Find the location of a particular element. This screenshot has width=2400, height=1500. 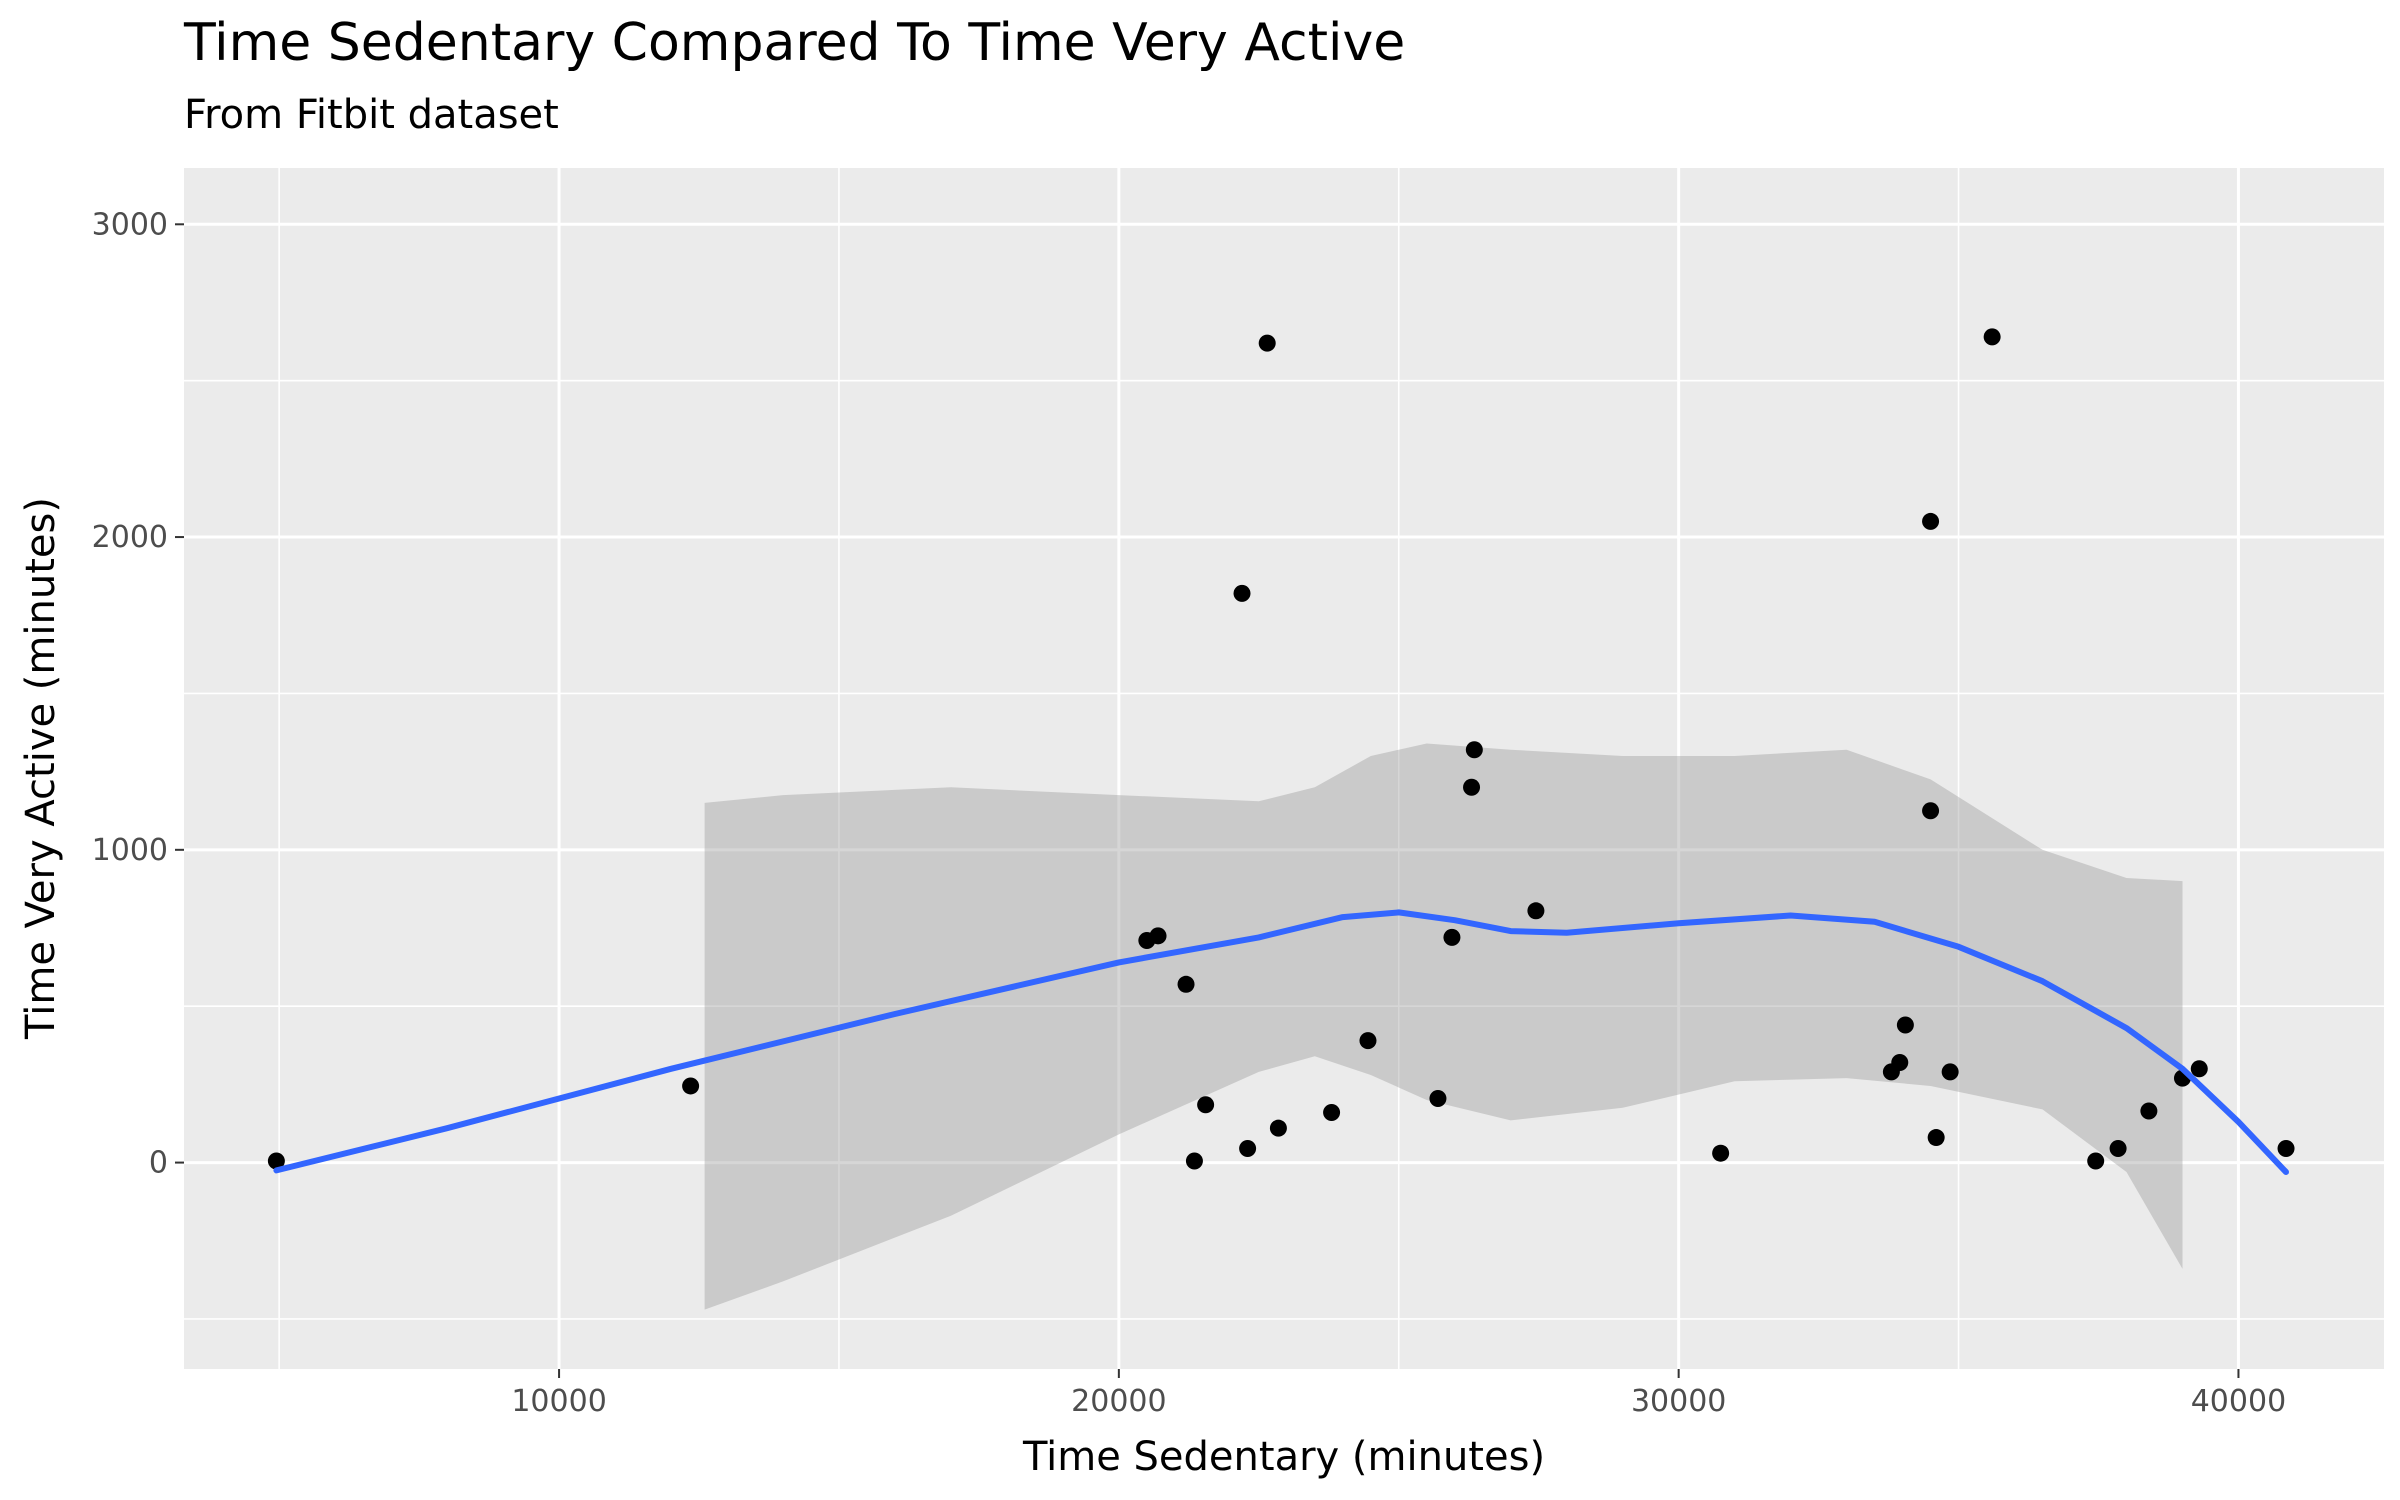

x-axis-title: Time Sedentary (minutes) is located at coordinates (1283, 1457).